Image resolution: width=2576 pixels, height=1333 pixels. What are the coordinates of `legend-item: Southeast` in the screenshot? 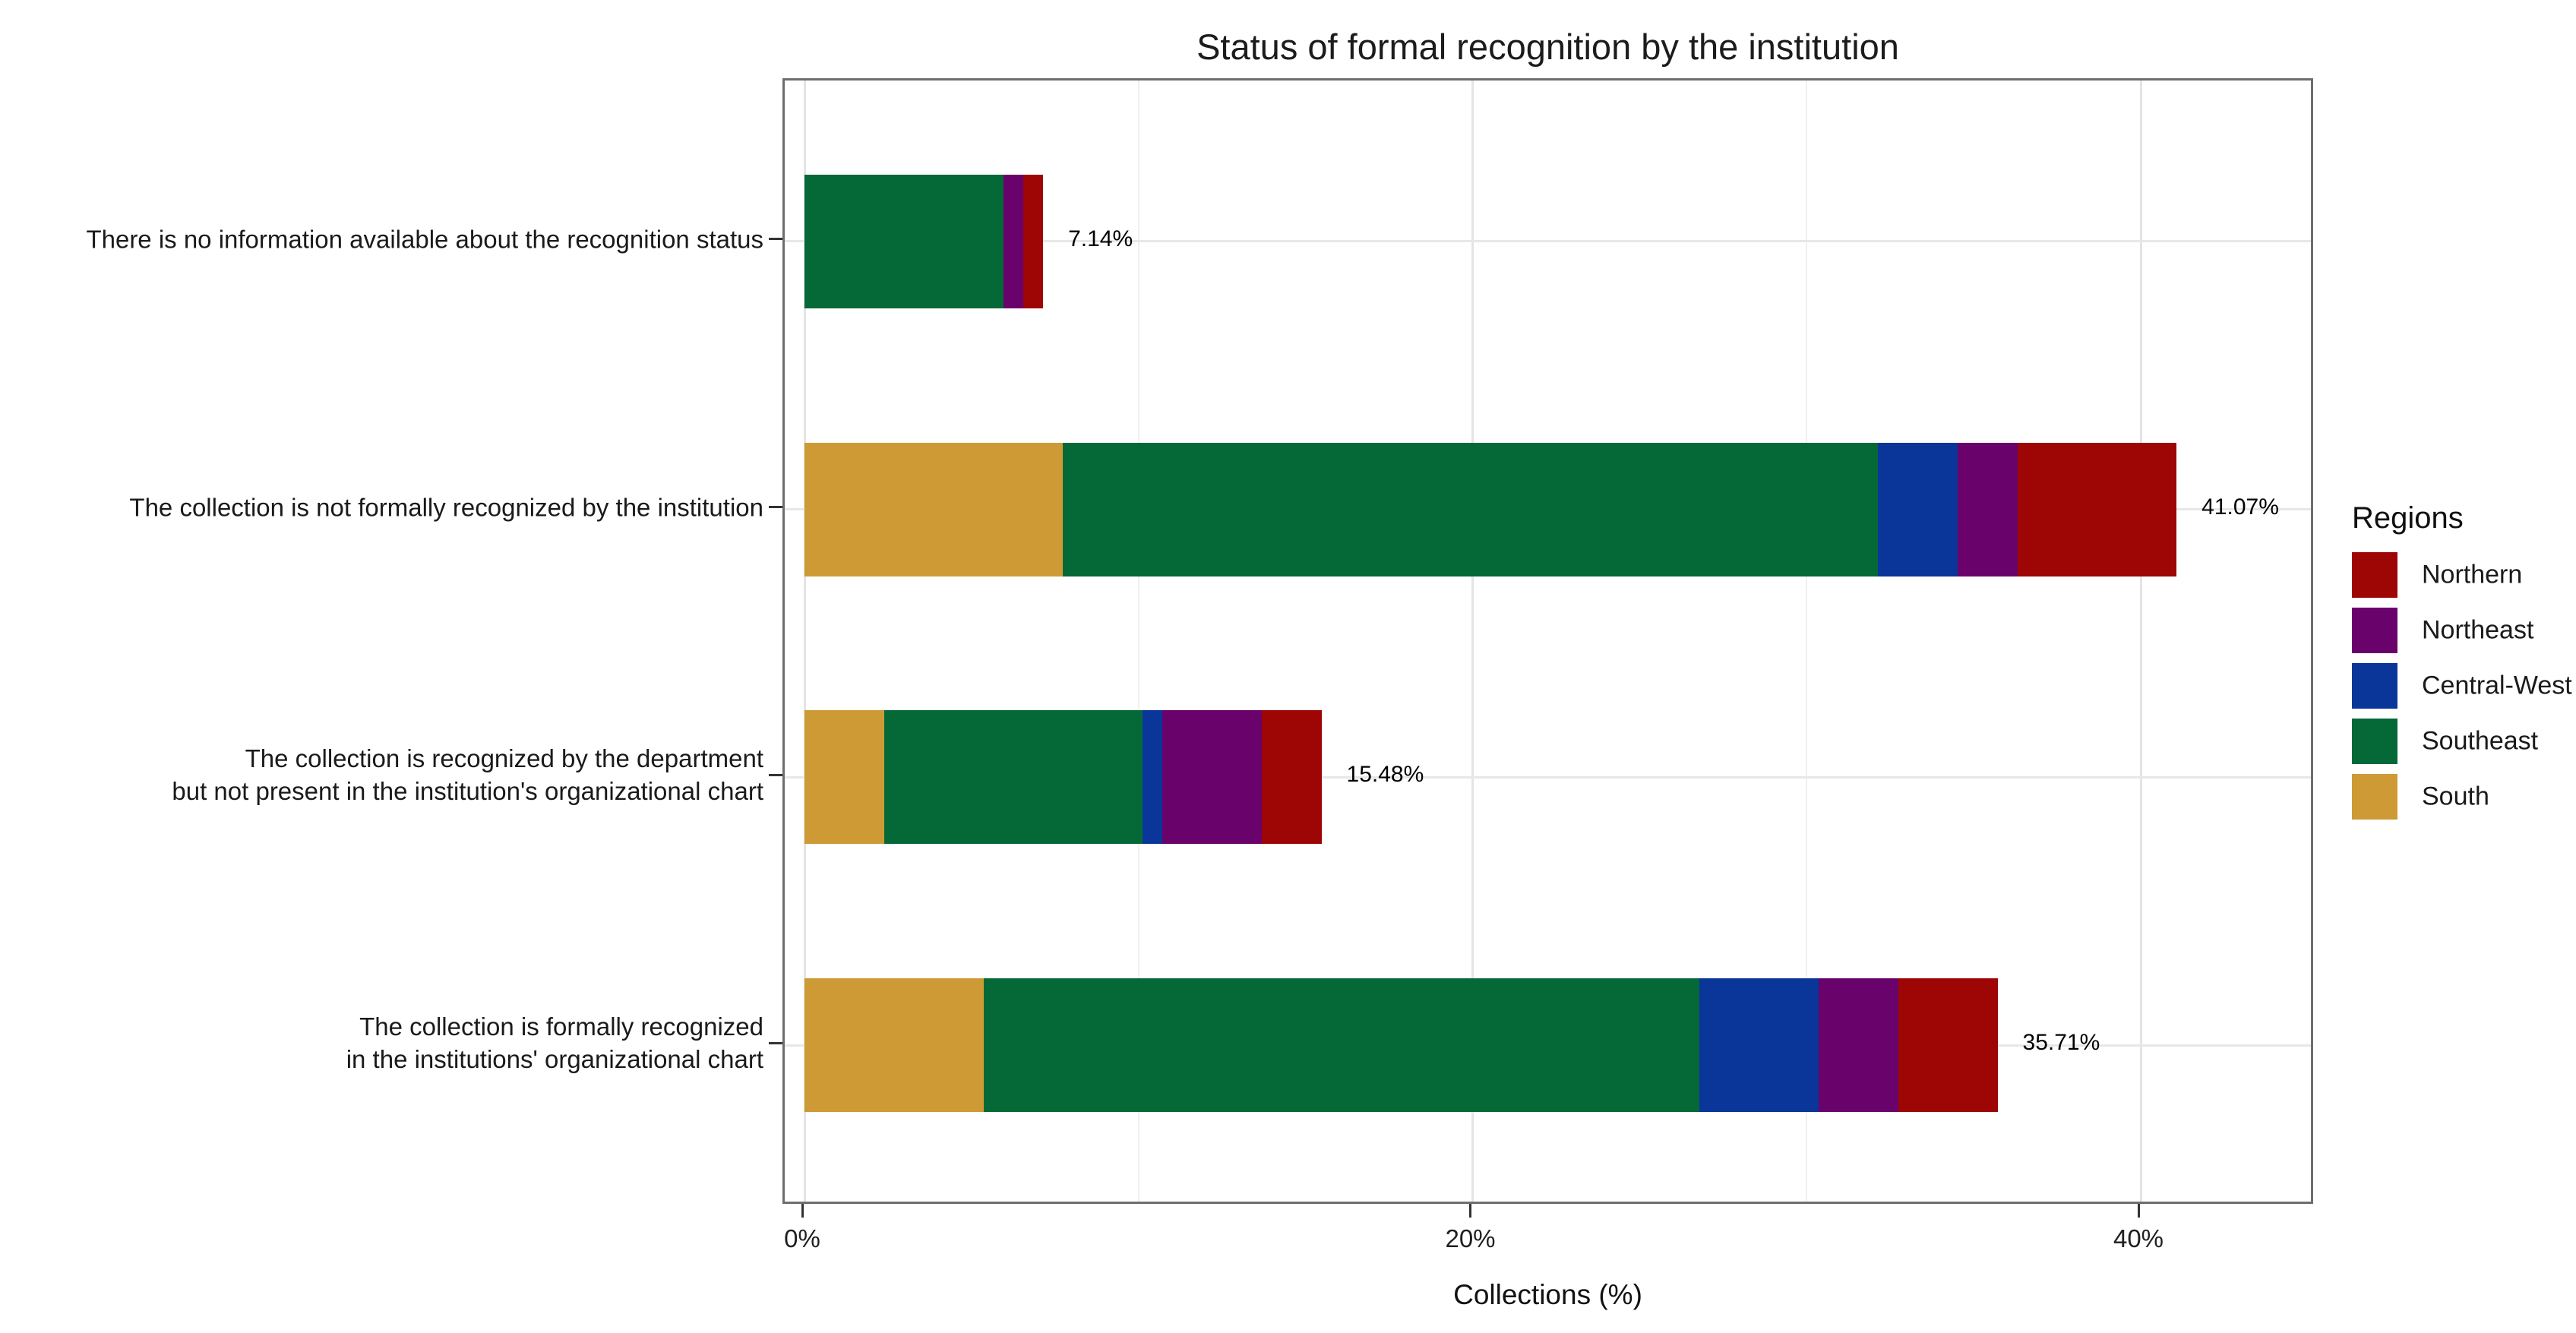 It's located at (2445, 741).